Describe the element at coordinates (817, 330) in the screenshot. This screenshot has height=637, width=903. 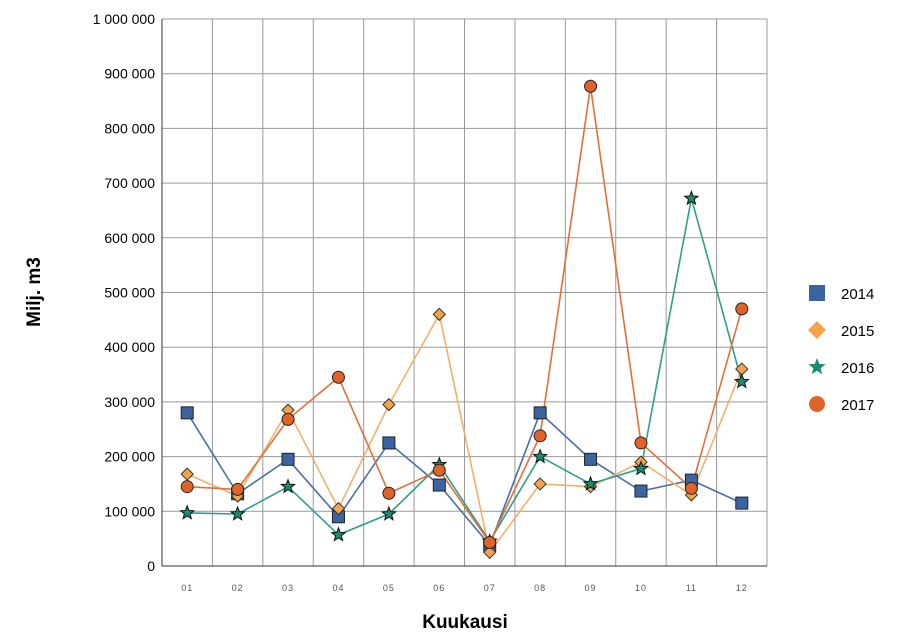
I see `legend-marker-diamond-icon` at that location.